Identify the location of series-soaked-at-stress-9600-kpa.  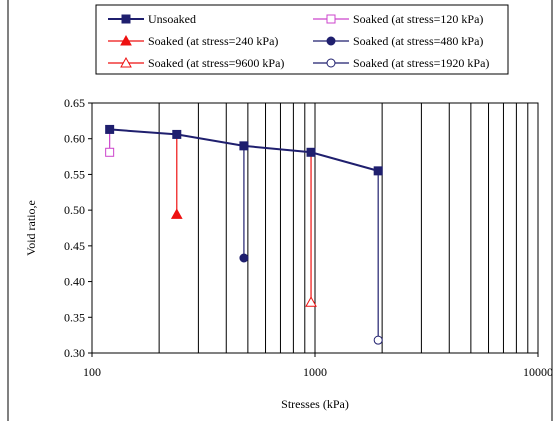
(311, 229).